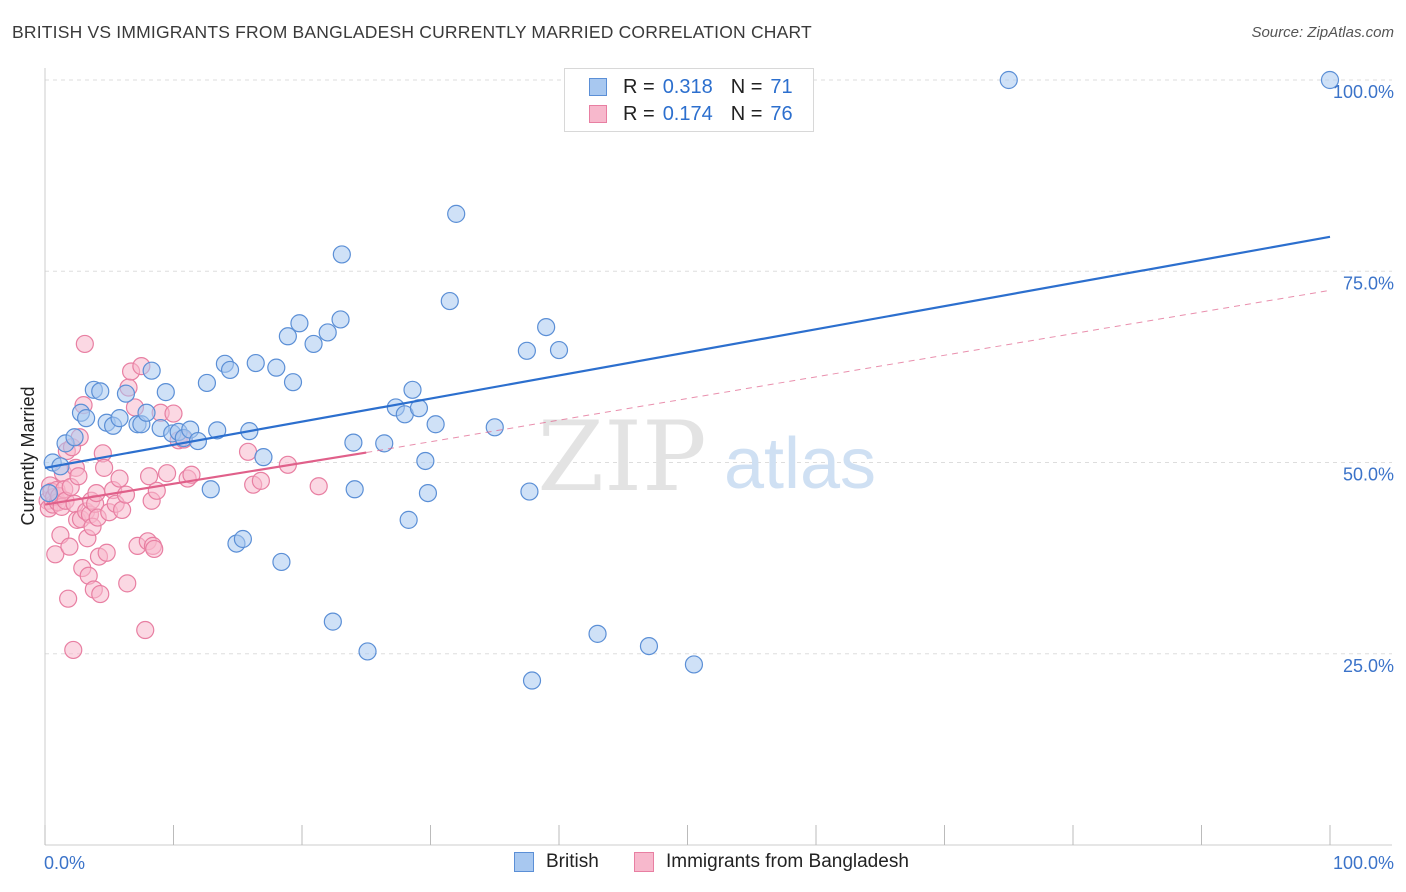  I want to click on watermark-zip: ZIP, so click(621, 457).